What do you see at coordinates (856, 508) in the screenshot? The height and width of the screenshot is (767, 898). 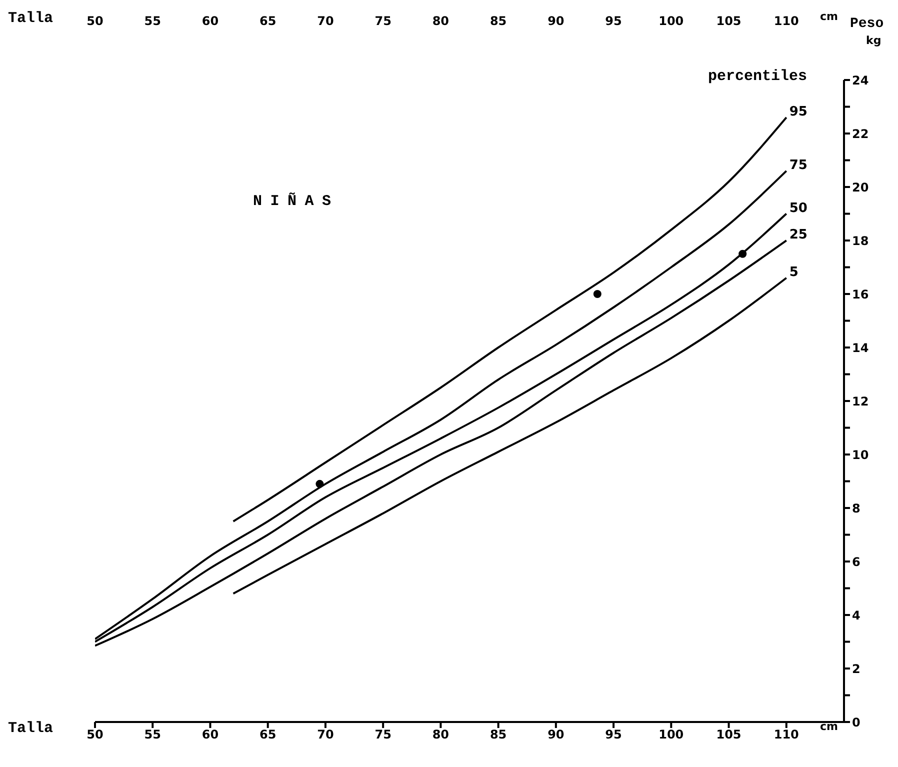 I see `y-tick-label: 8` at bounding box center [856, 508].